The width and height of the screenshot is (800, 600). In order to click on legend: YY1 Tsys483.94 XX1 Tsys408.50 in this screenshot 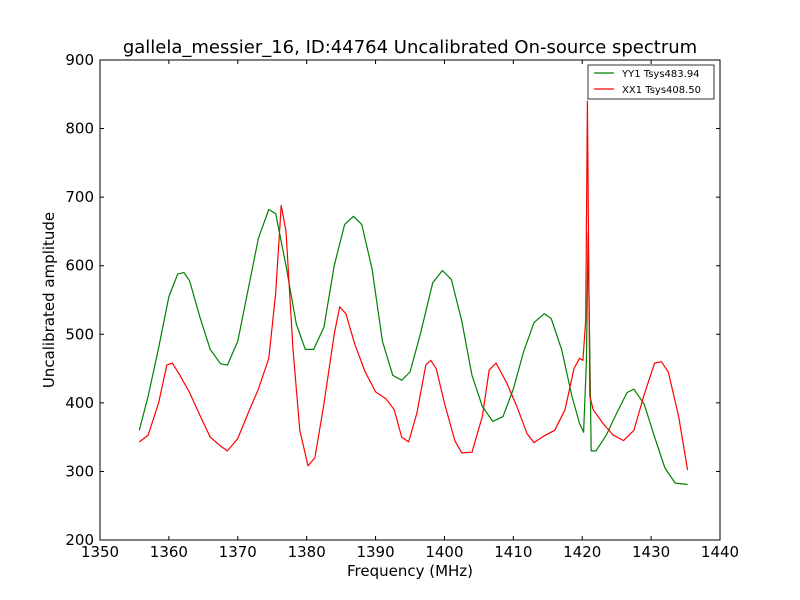, I will do `click(651, 82)`.